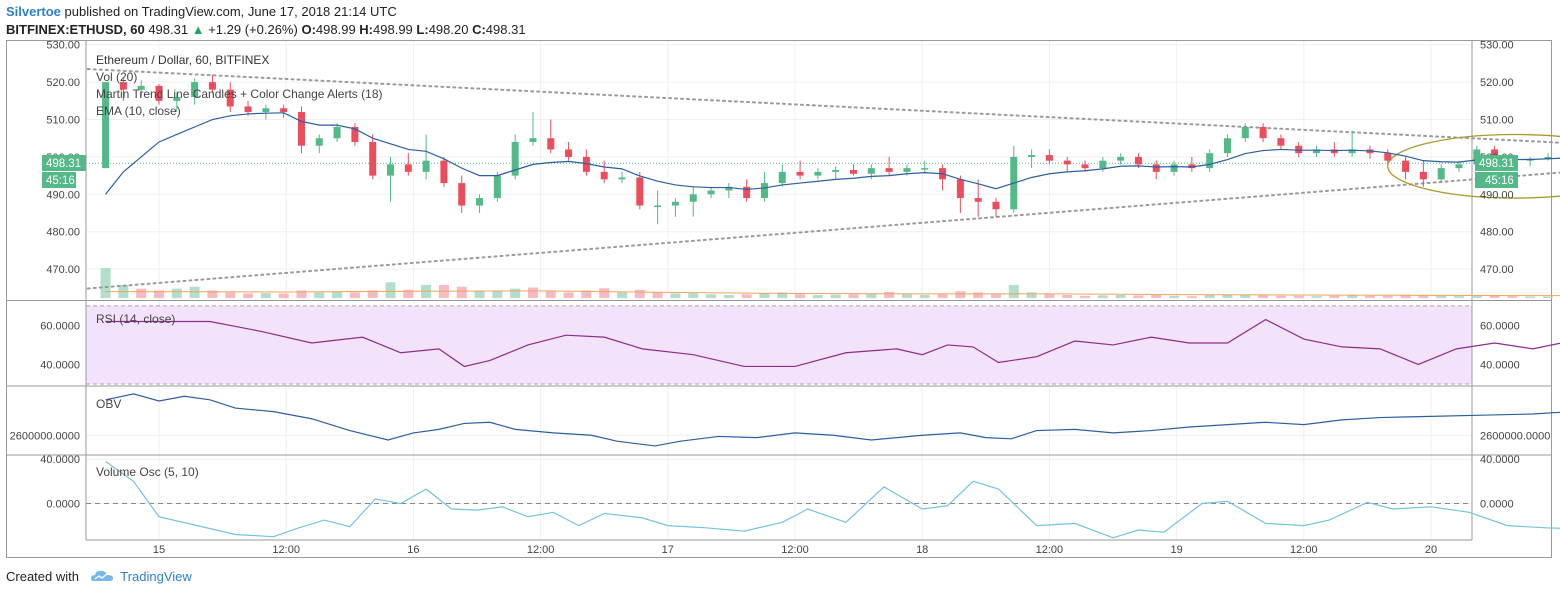  I want to click on author-link: Silvertoe, so click(33, 11).